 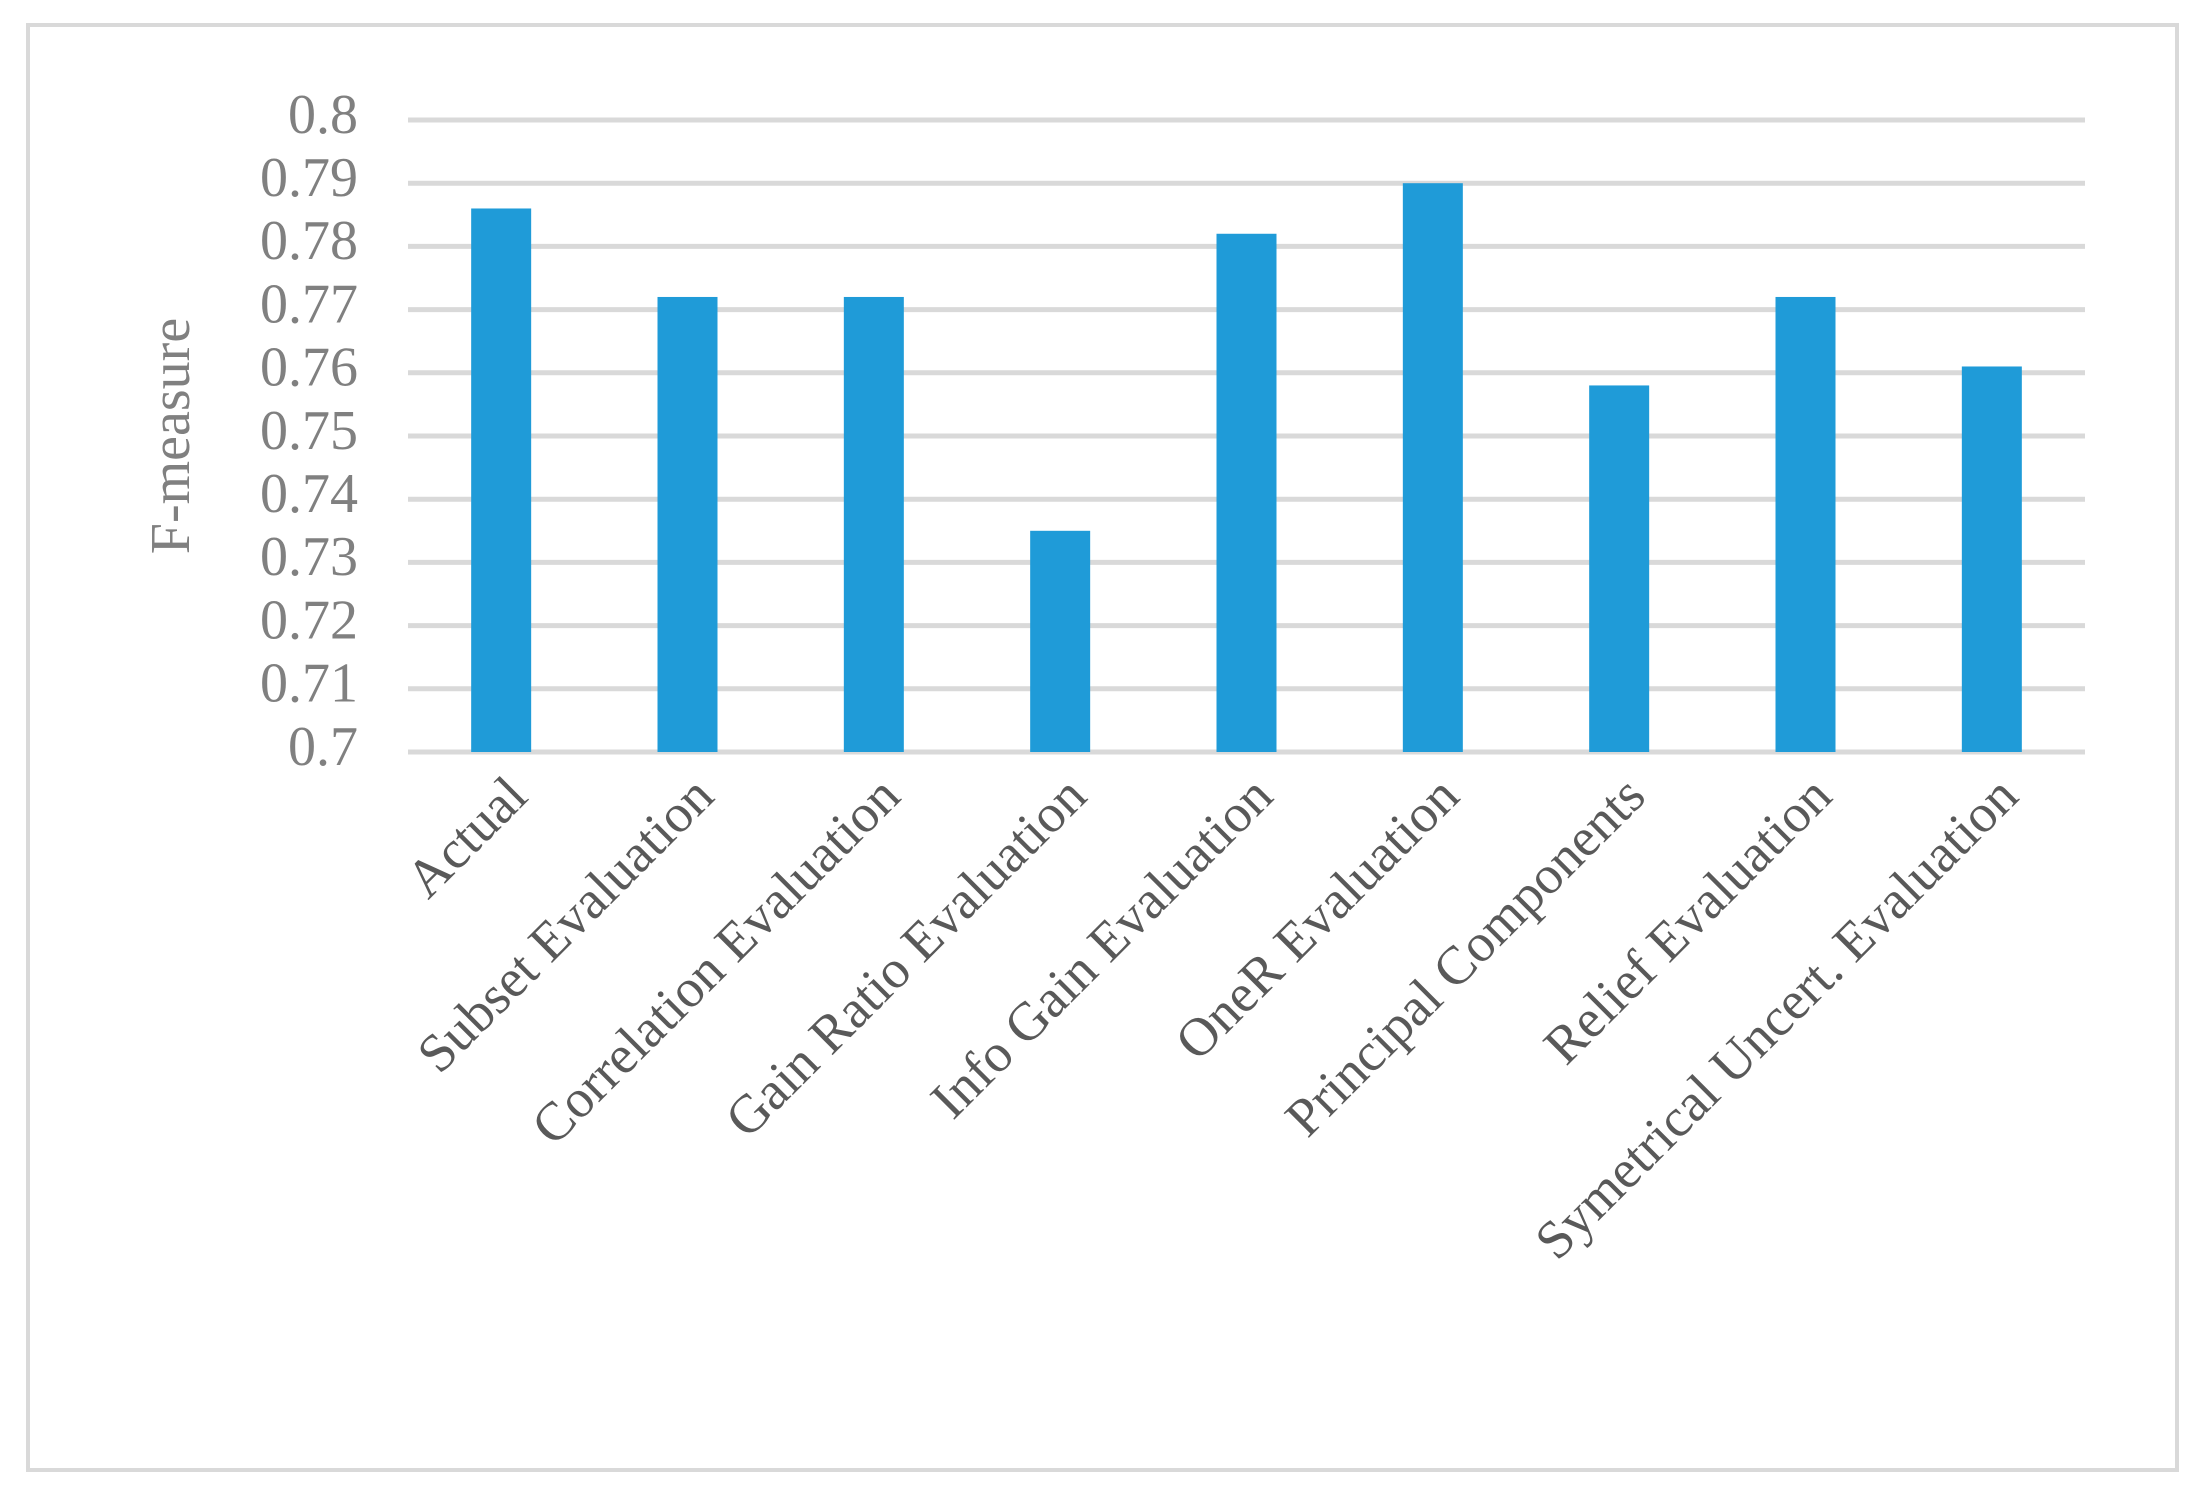 What do you see at coordinates (309, 368) in the screenshot?
I see `y-tick-label: 0.76` at bounding box center [309, 368].